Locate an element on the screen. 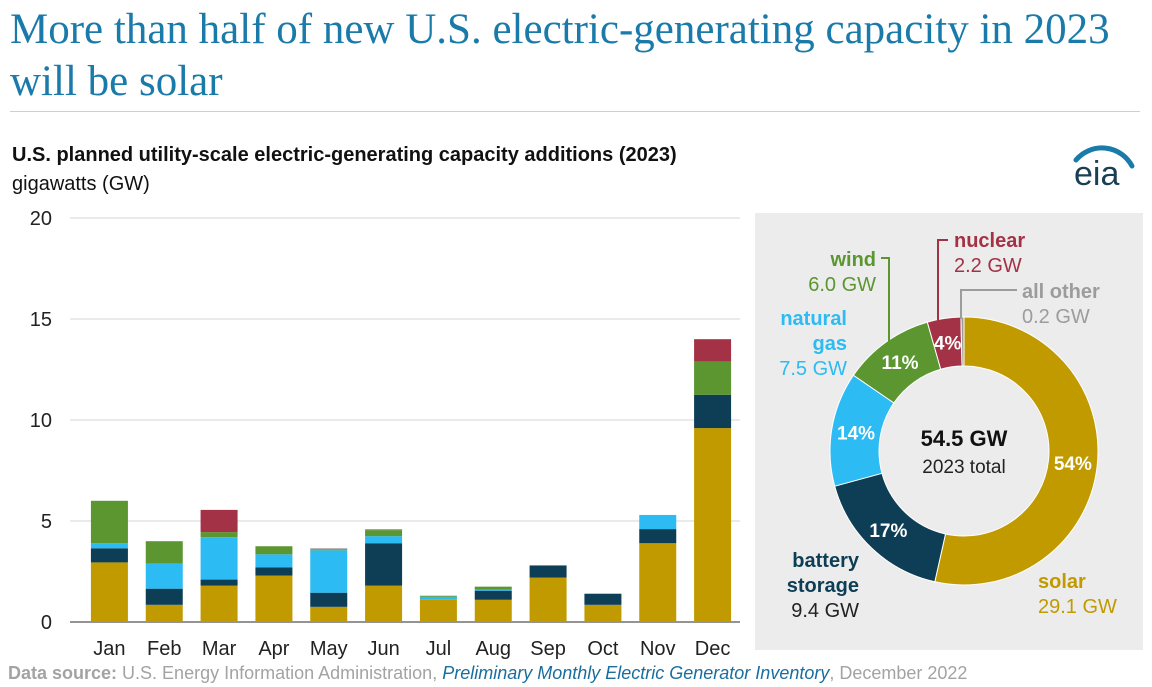  eia-logo: eia is located at coordinates (1104, 168).